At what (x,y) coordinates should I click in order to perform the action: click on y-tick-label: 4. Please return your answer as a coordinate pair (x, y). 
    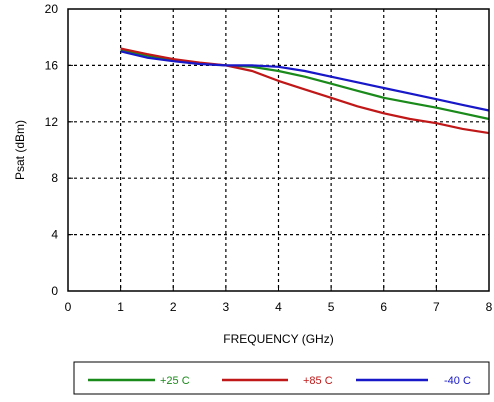
    Looking at the image, I should click on (54, 235).